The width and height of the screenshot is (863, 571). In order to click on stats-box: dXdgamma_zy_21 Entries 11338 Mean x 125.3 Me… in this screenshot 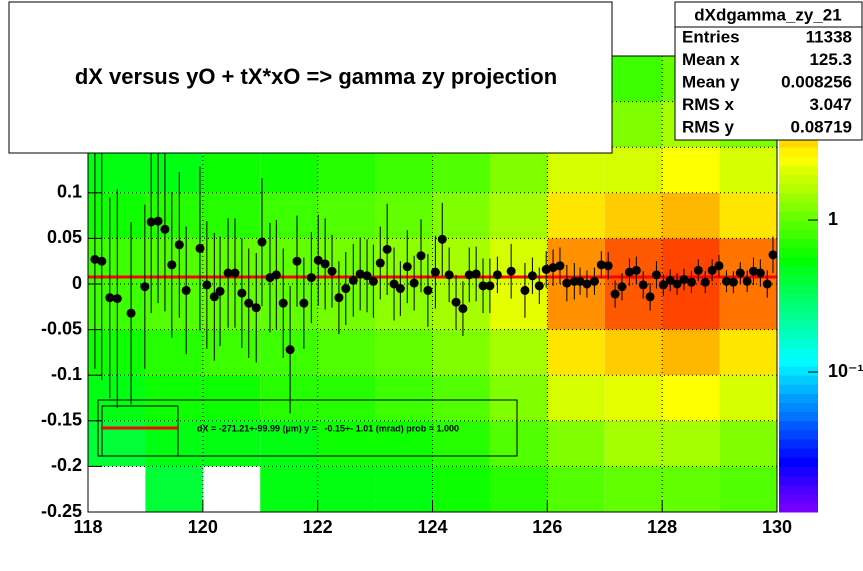, I will do `click(768, 71)`.